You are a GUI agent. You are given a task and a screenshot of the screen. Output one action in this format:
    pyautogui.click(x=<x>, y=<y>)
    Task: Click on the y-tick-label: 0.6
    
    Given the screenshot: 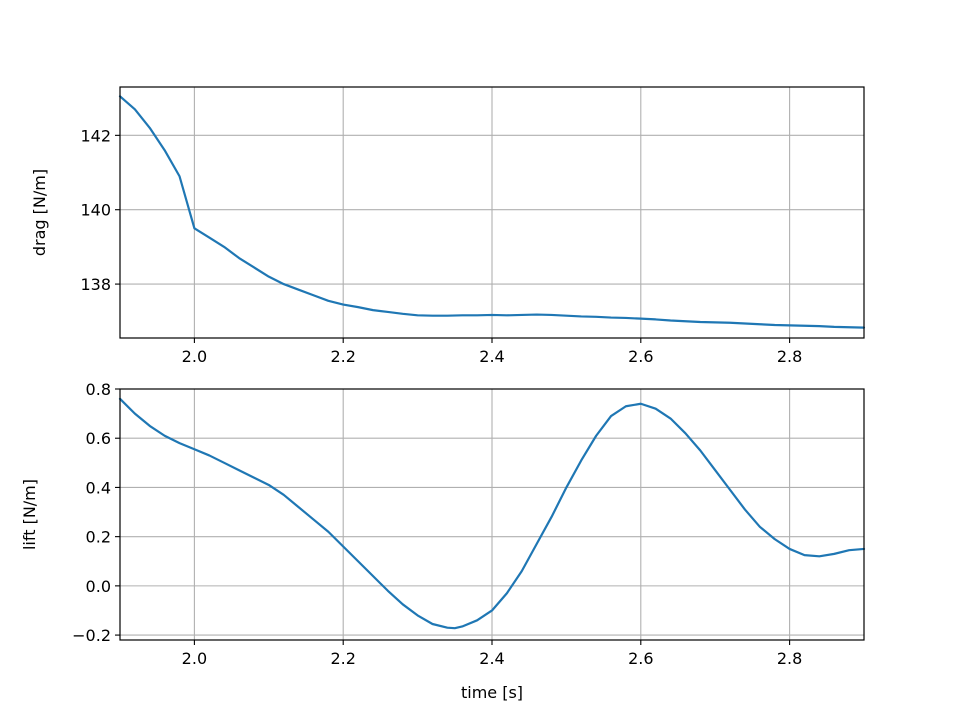 What is the action you would take?
    pyautogui.click(x=98, y=438)
    